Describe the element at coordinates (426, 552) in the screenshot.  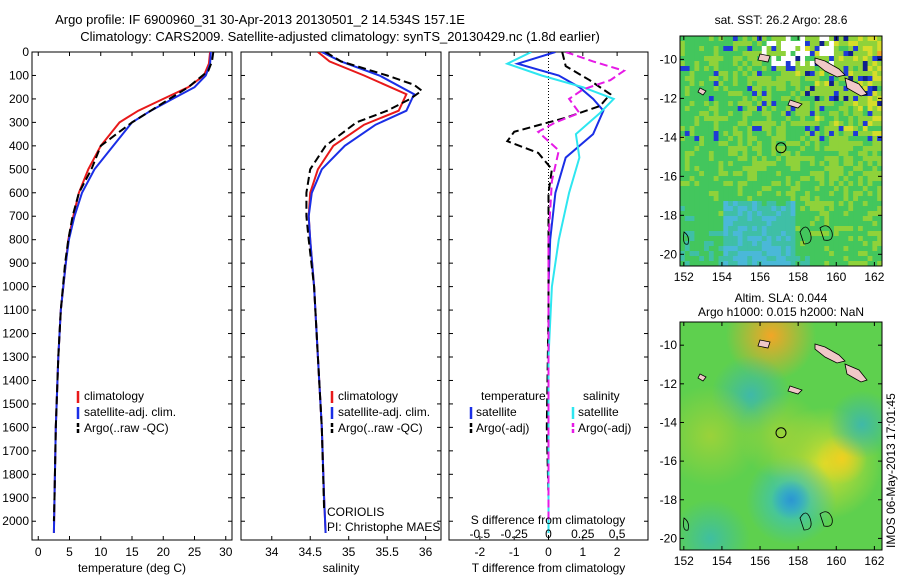
I see `x-tick-label: 36` at that location.